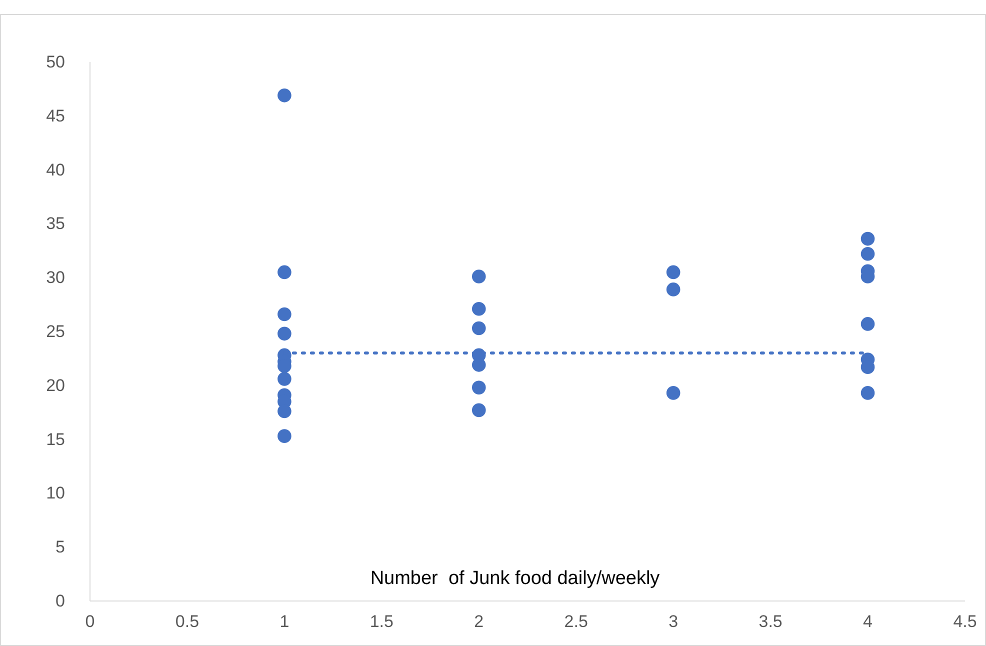 The image size is (986, 646). I want to click on x-tick-label: 1.5, so click(382, 622).